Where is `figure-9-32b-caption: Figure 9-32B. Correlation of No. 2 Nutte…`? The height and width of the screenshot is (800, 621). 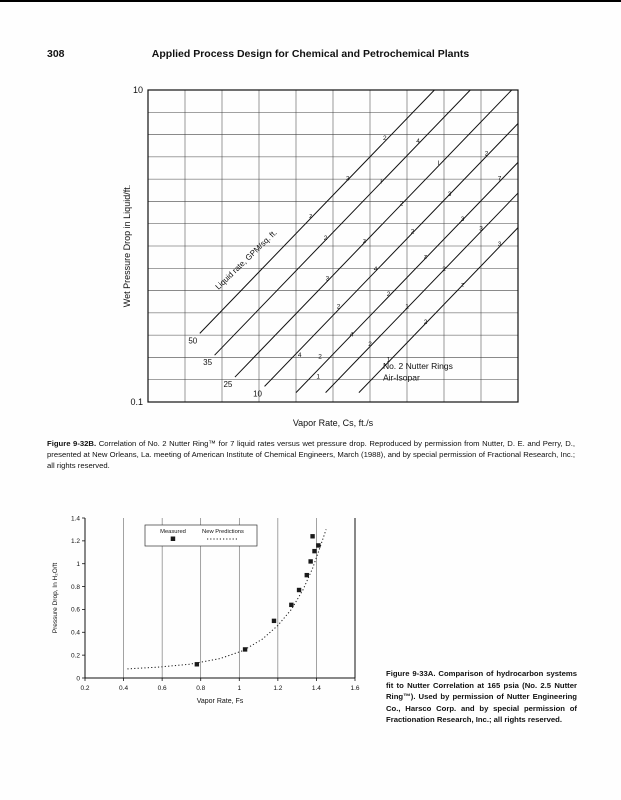 figure-9-32b-caption: Figure 9-32B. Correlation of No. 2 Nutte… is located at coordinates (311, 454).